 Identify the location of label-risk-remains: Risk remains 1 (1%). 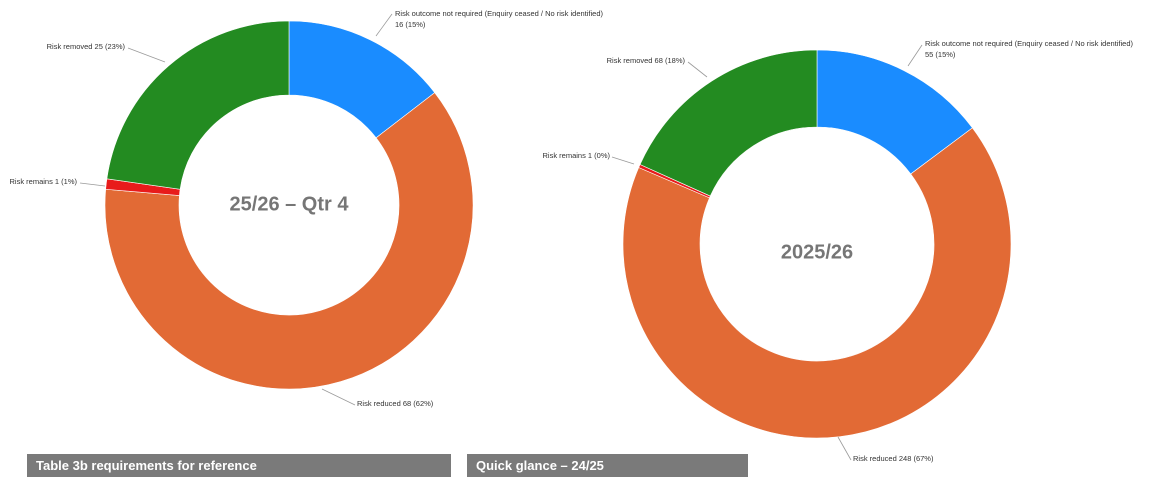
(43, 181).